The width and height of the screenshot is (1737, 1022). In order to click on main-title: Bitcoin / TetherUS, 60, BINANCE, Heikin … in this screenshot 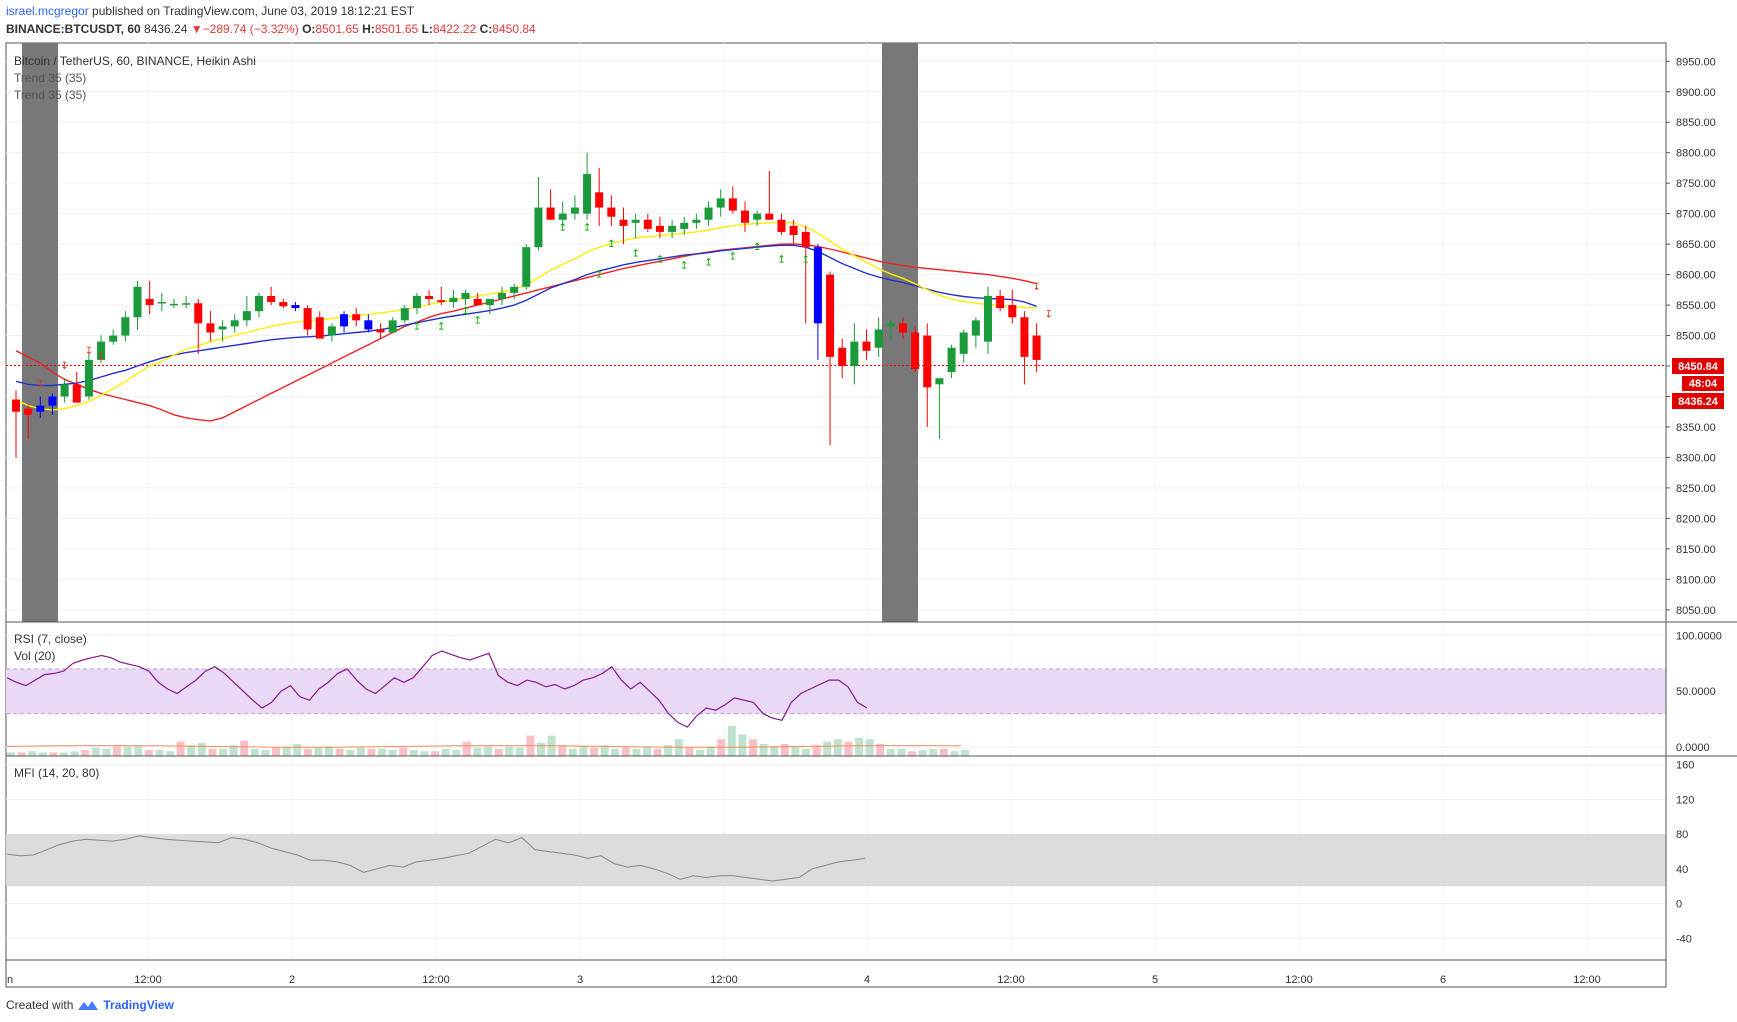, I will do `click(135, 61)`.